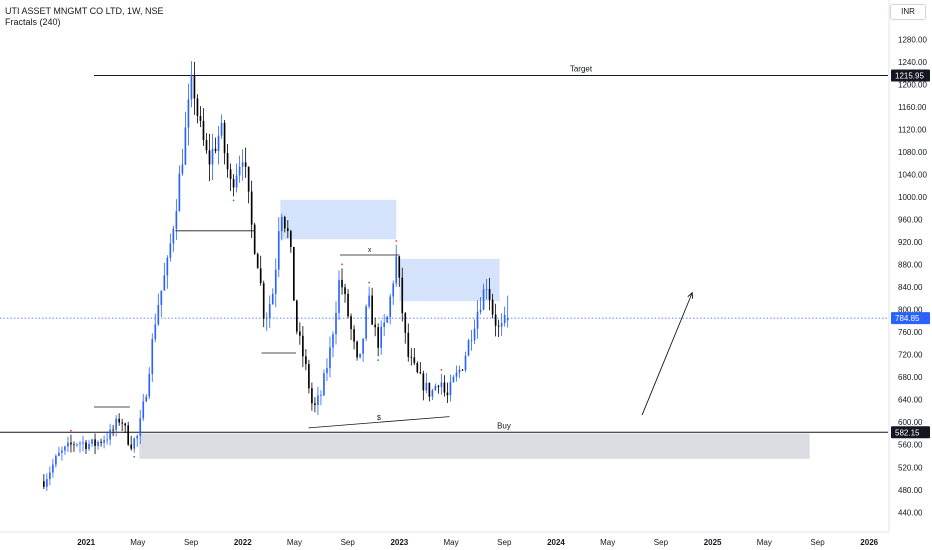 The width and height of the screenshot is (932, 550). Describe the element at coordinates (910, 400) in the screenshot. I see `price-tick-label: 640.00` at that location.